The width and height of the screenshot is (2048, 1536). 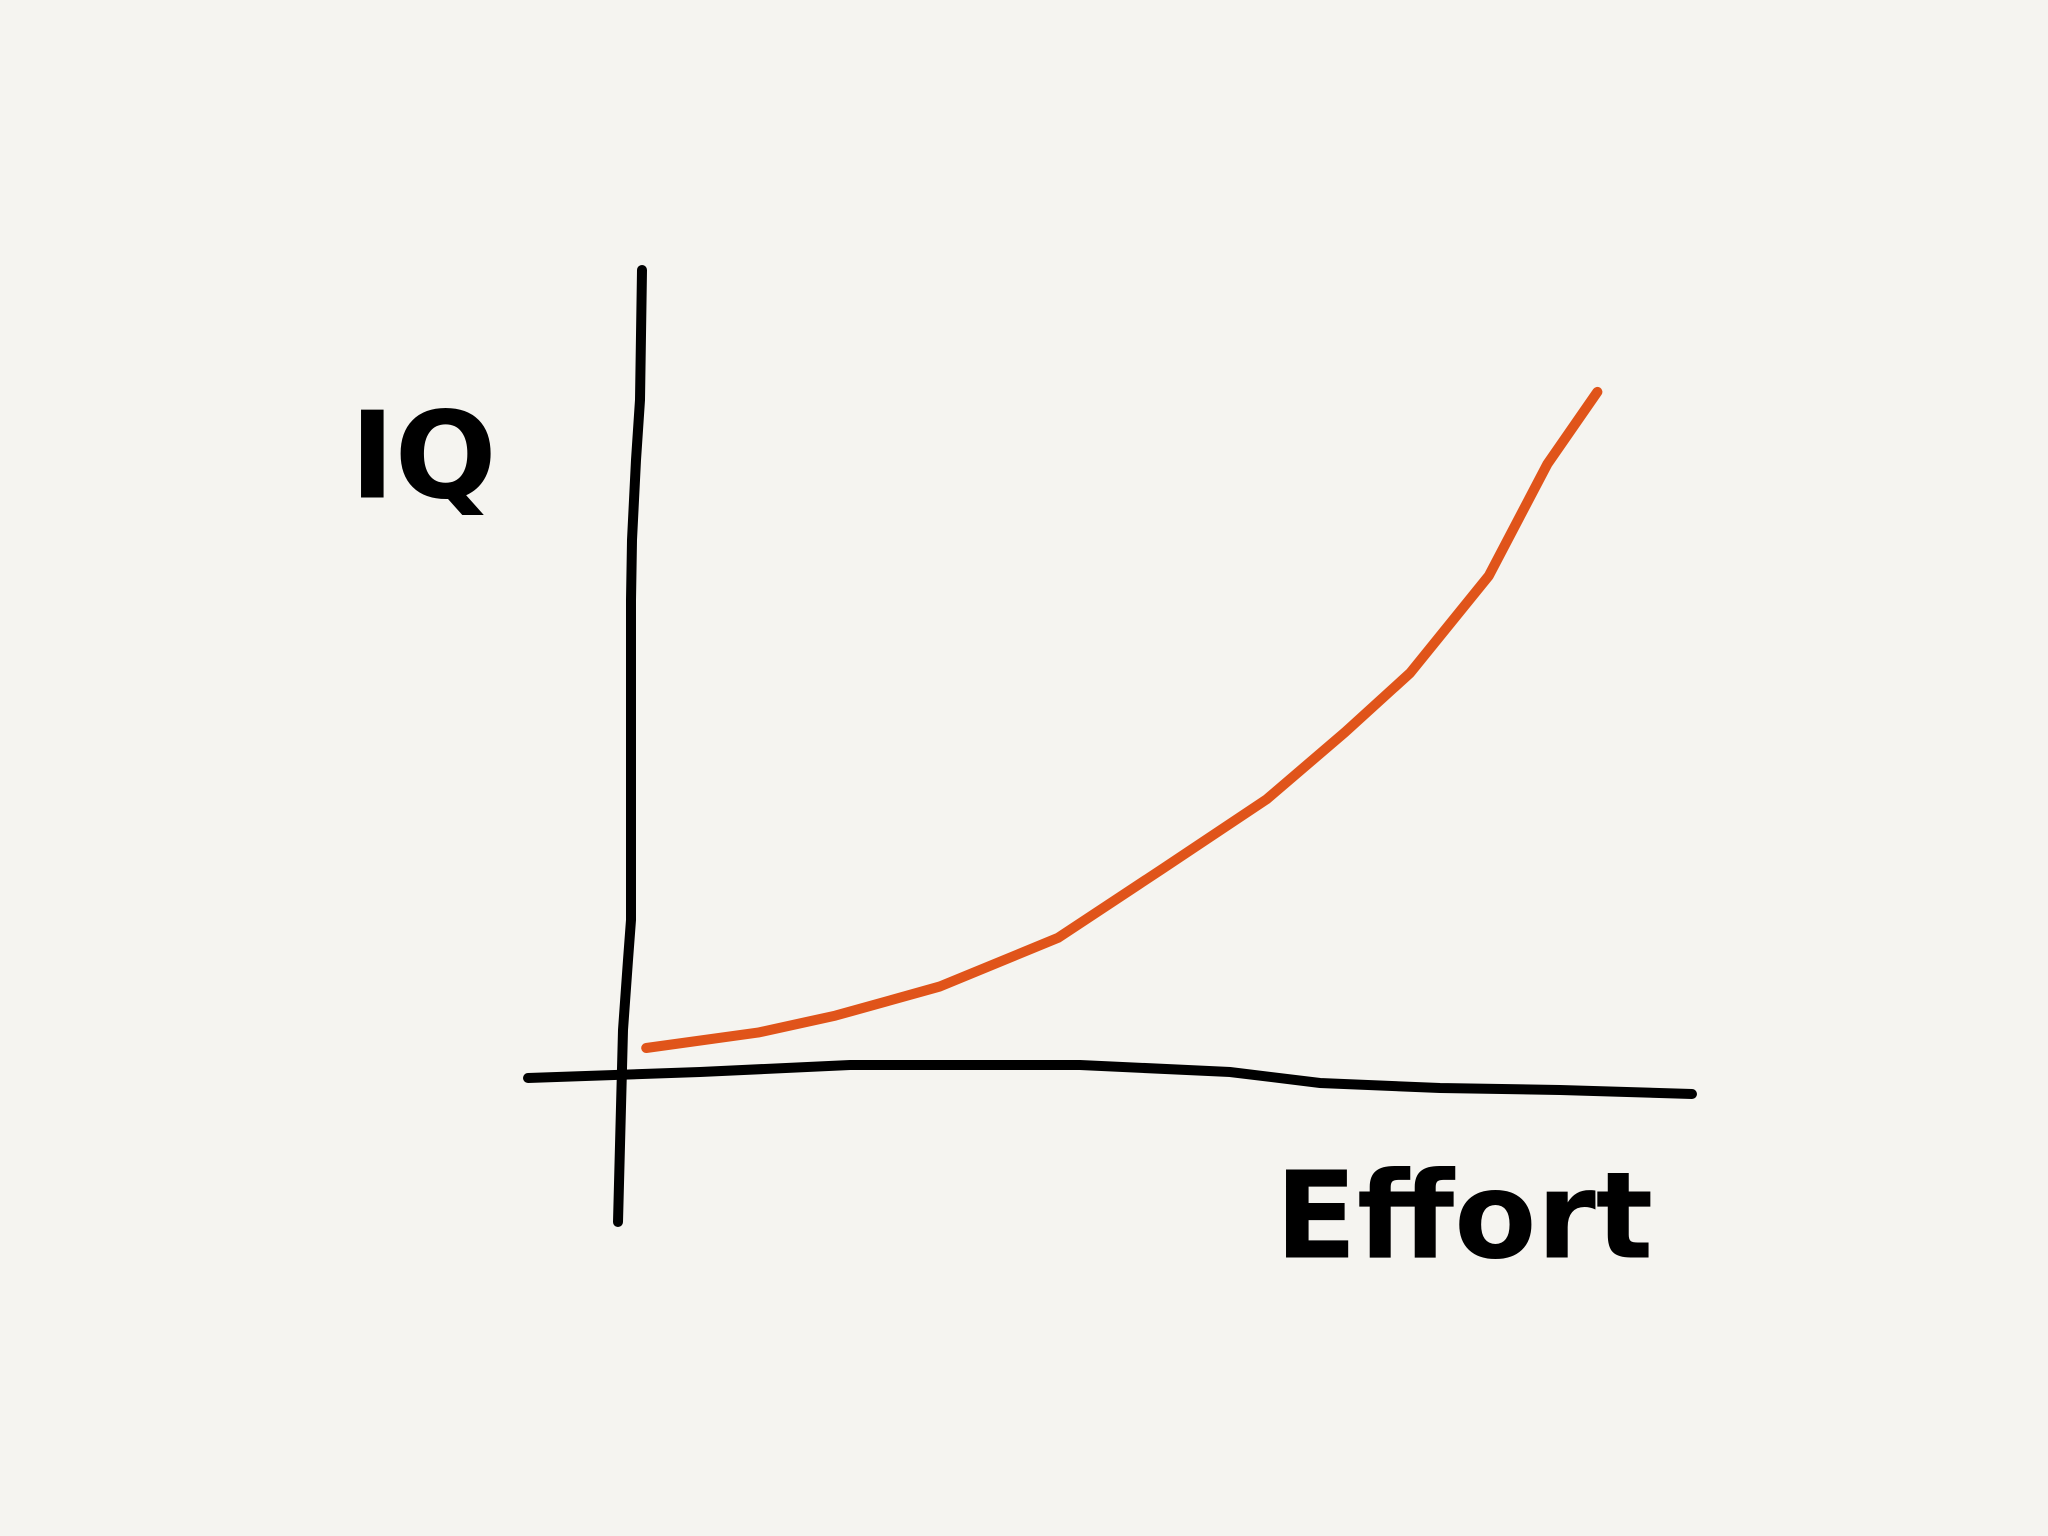 I want to click on y-axis, so click(x=630, y=746).